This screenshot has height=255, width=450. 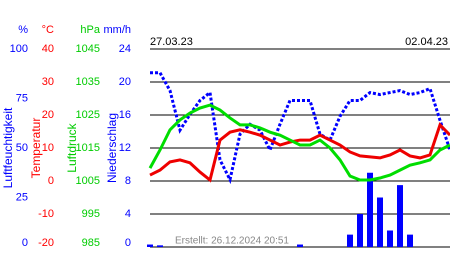 What do you see at coordinates (23, 30) in the screenshot?
I see `axis-unit: %` at bounding box center [23, 30].